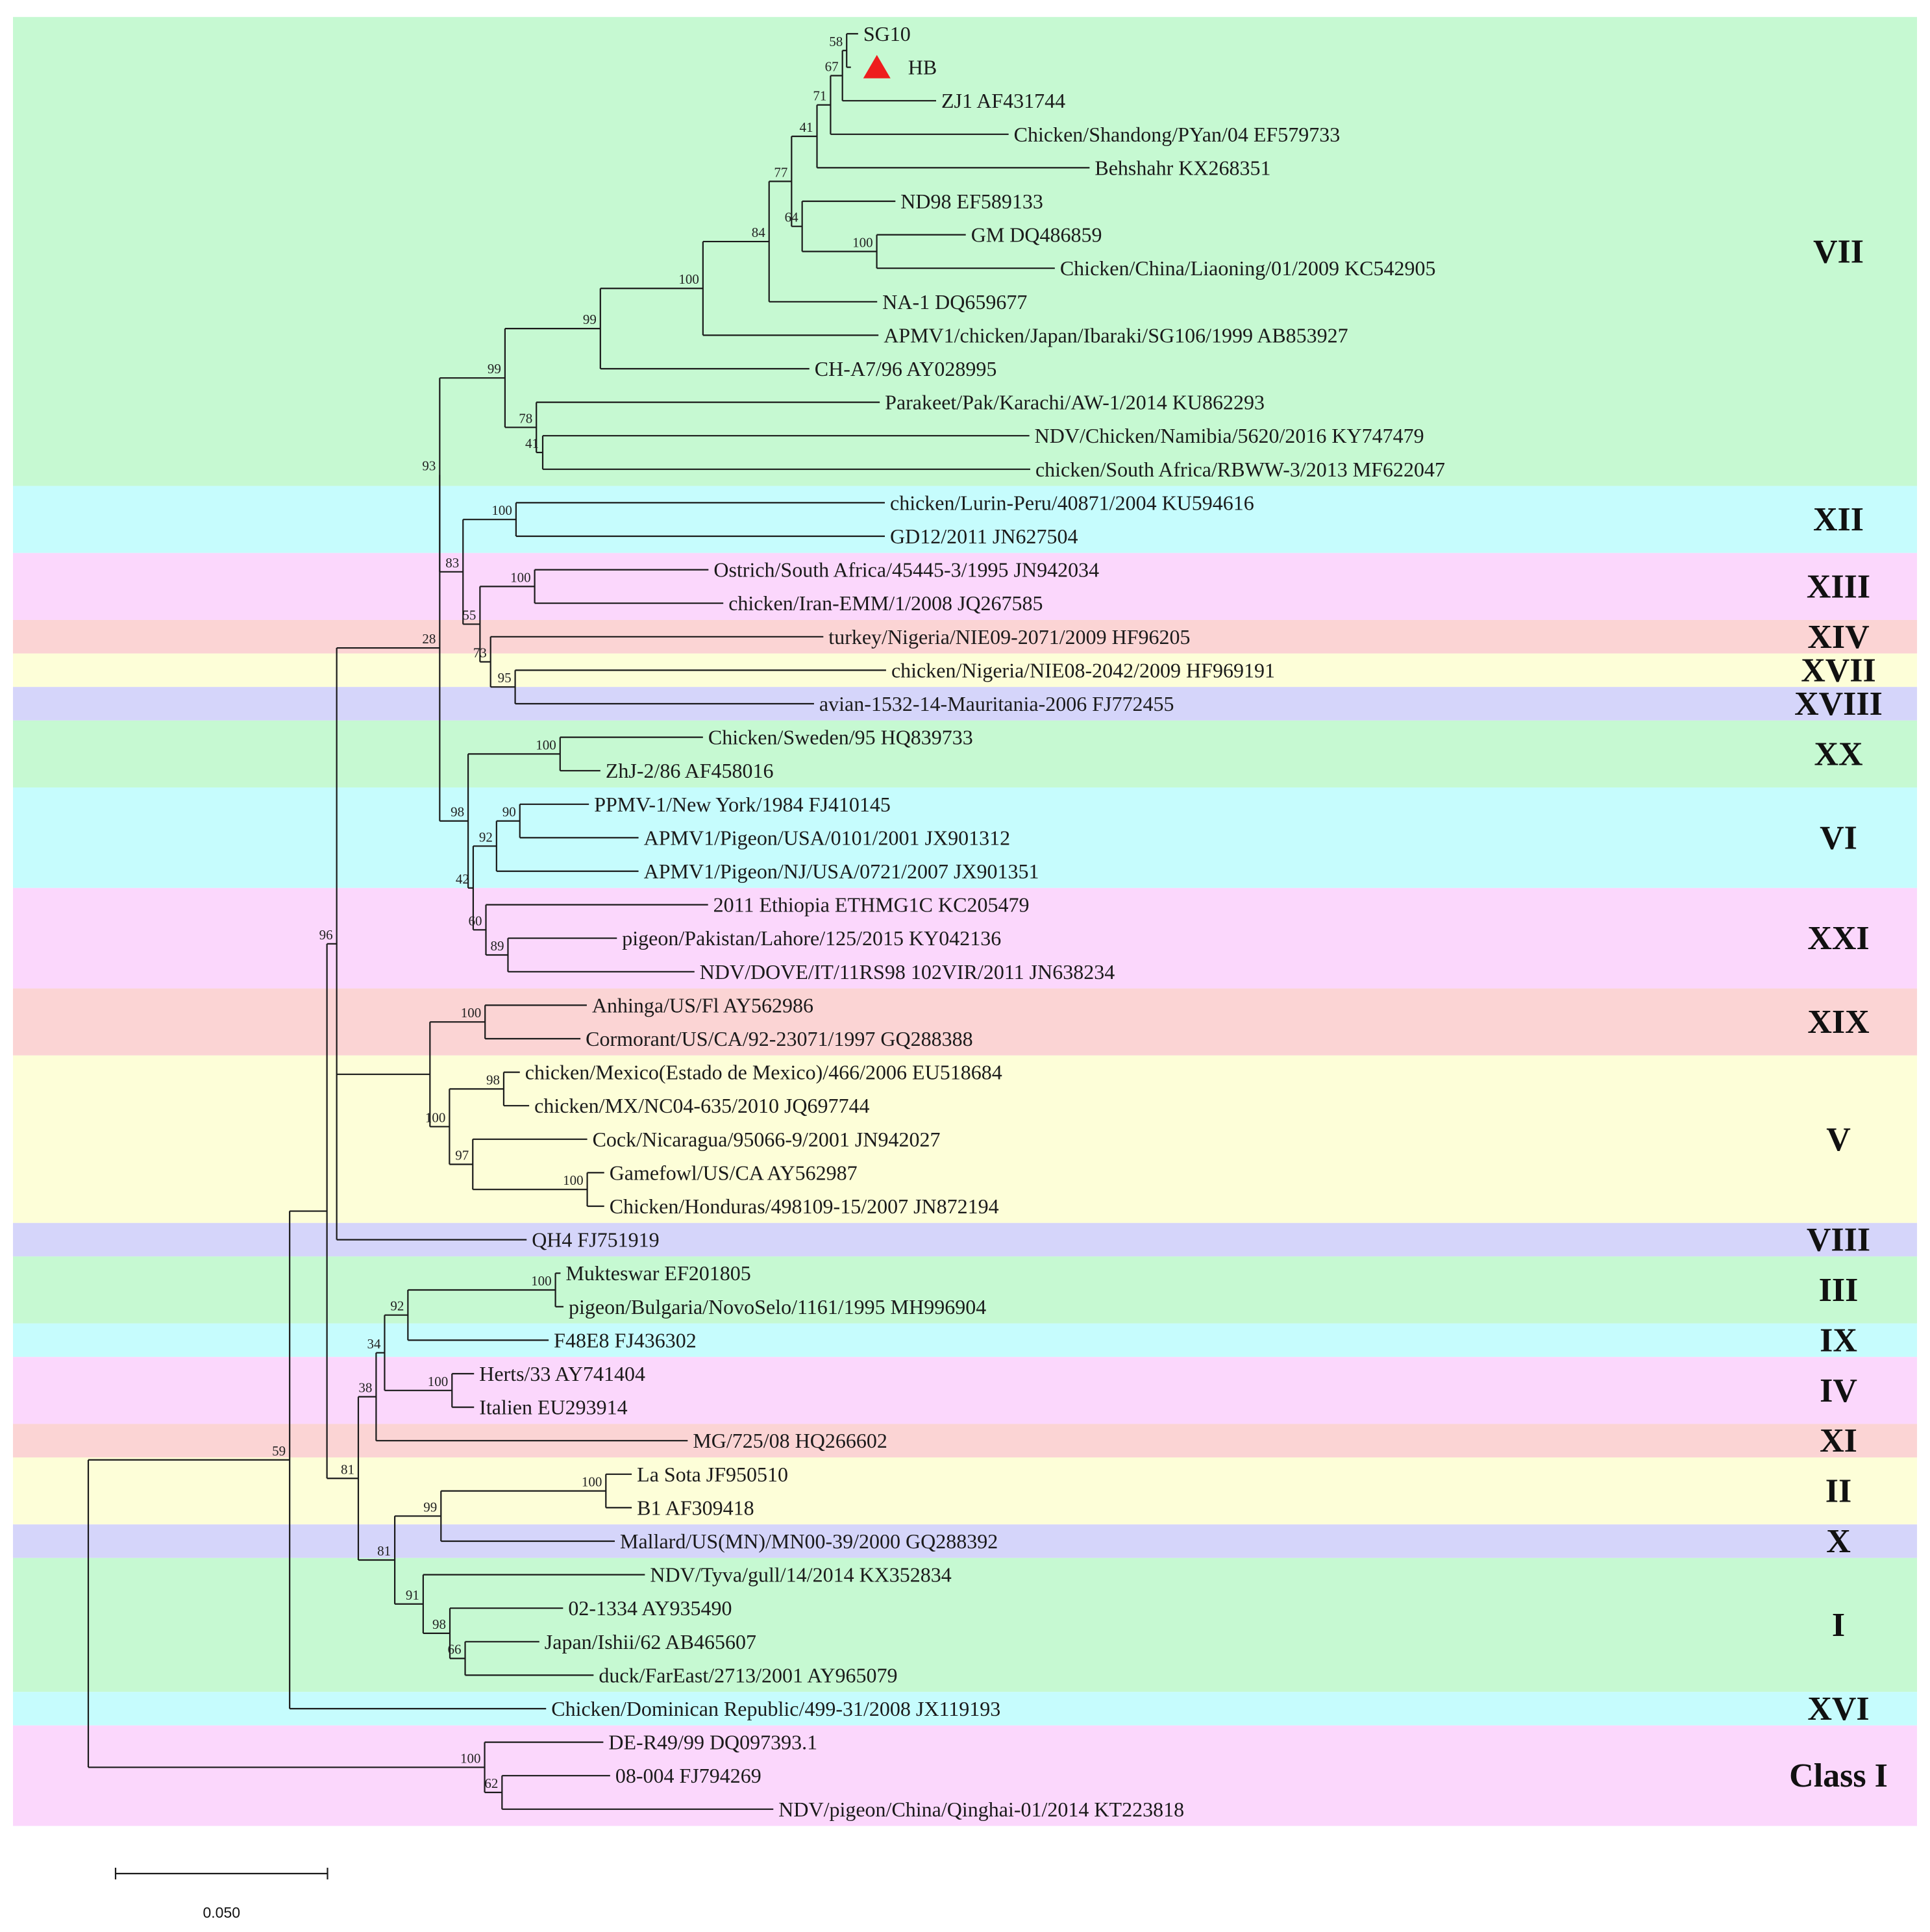  Describe the element at coordinates (713, 1742) in the screenshot. I see `taxon-label: DE-R49/99 DQ097393.1` at that location.